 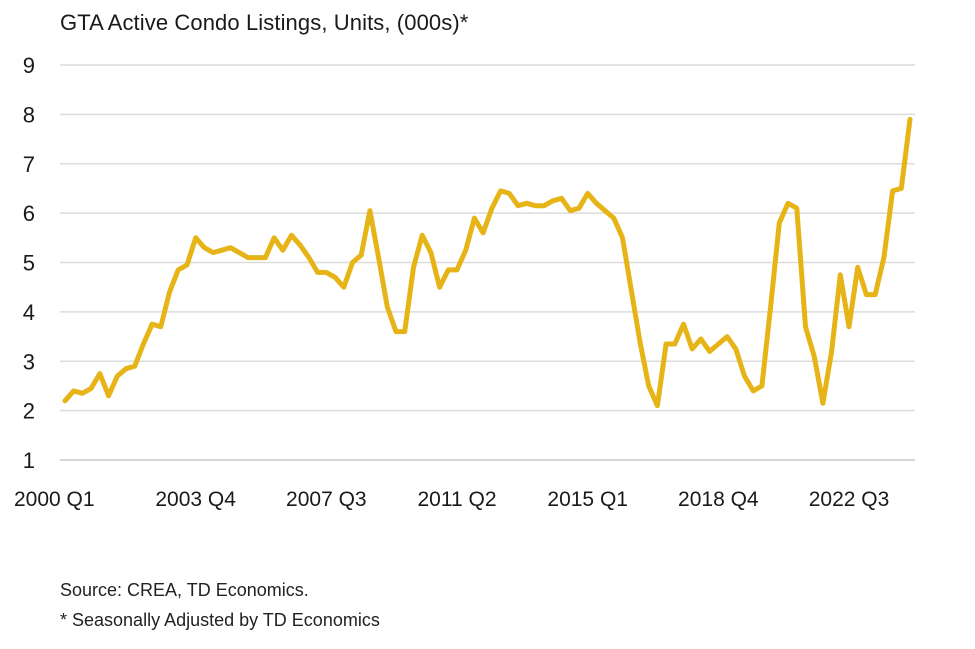 What do you see at coordinates (29, 164) in the screenshot?
I see `y-tick-label: 7` at bounding box center [29, 164].